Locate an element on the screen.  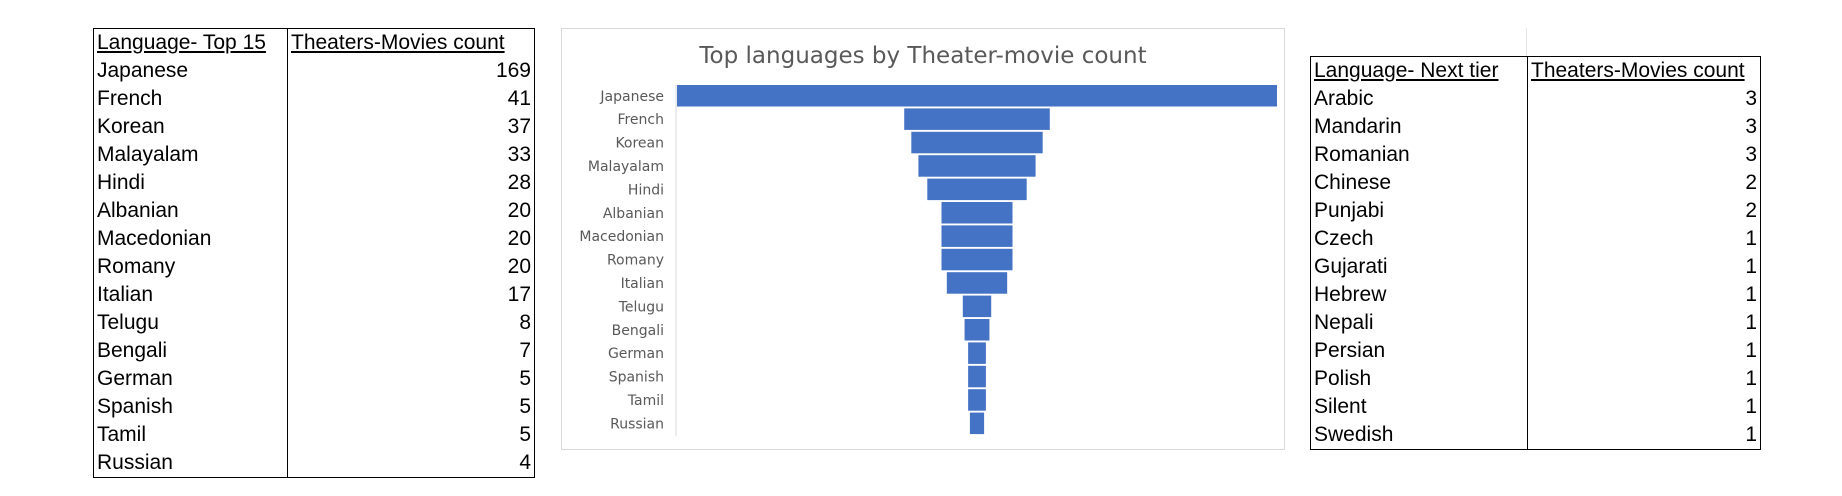
category-label: Telugu is located at coordinates (641, 307).